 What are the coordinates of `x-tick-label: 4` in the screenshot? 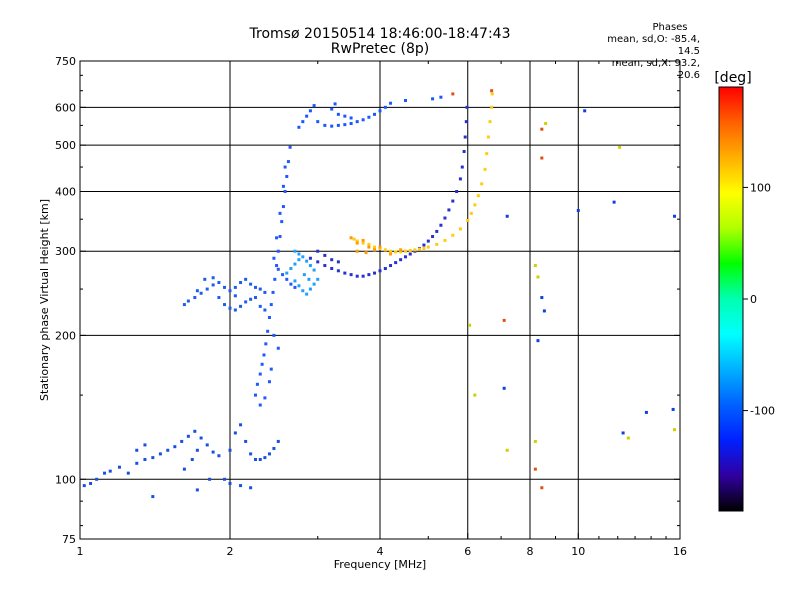 It's located at (380, 551).